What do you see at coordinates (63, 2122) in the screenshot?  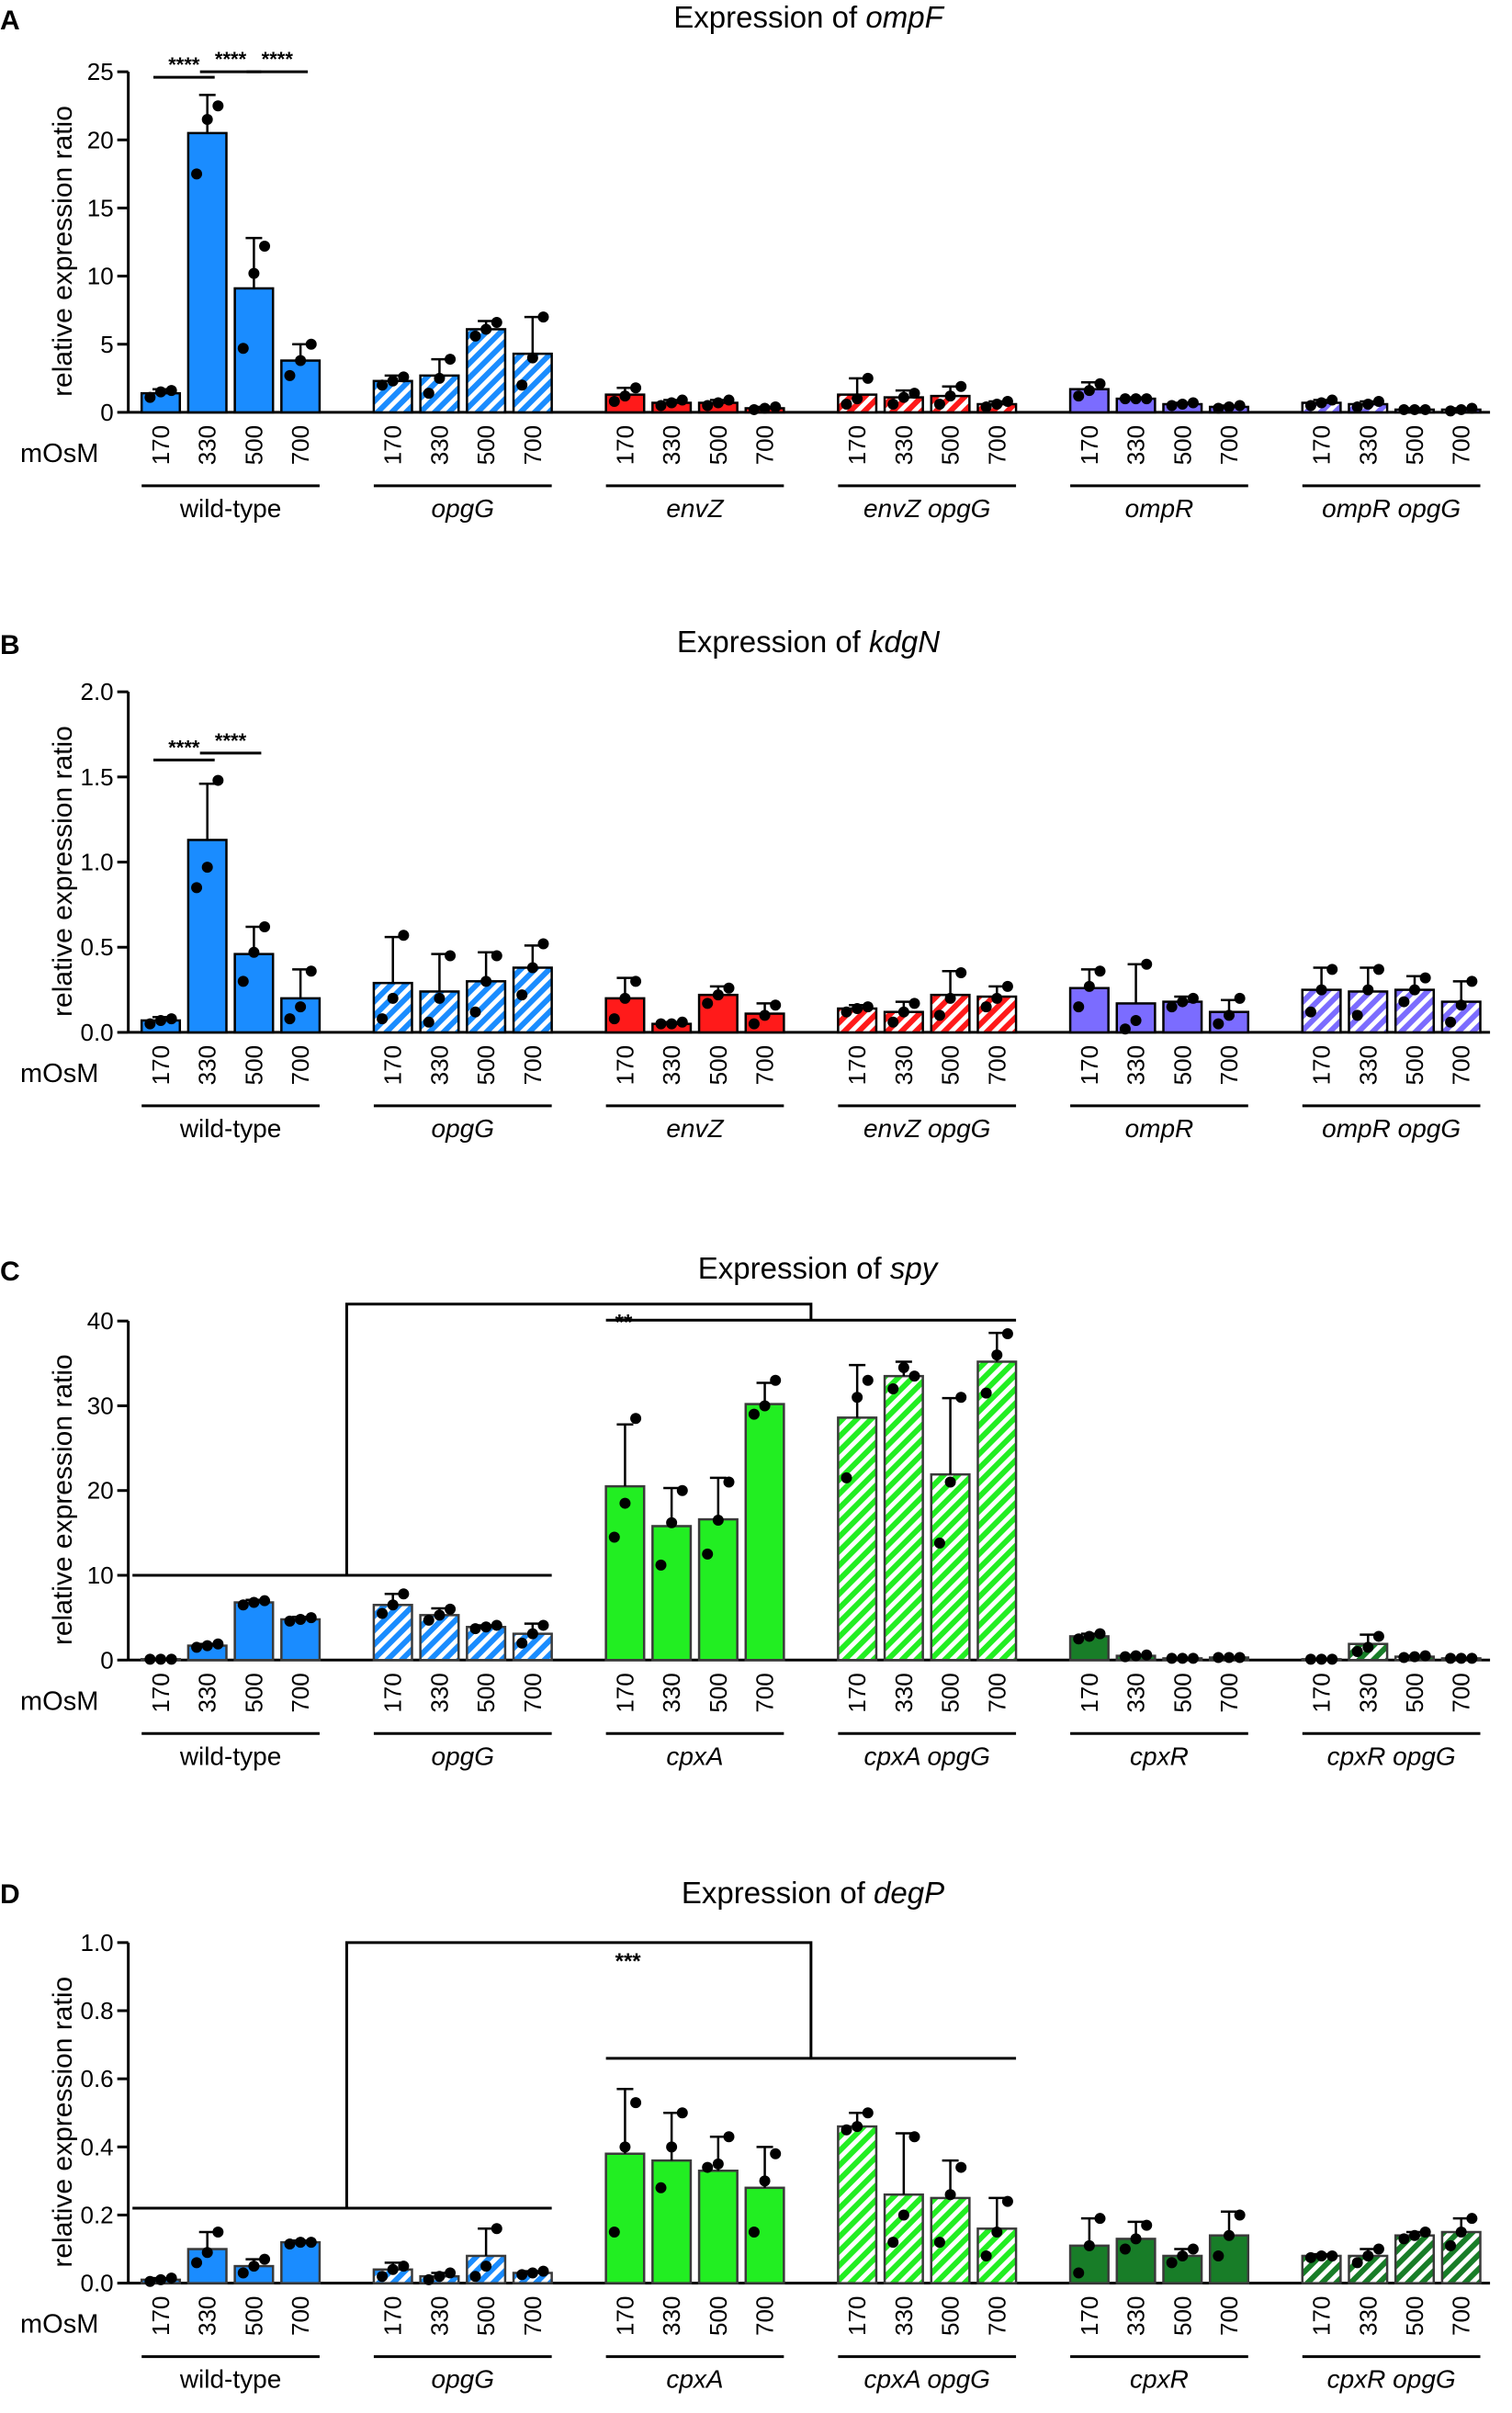 I see `y-axis-label: relative expression ratio` at bounding box center [63, 2122].